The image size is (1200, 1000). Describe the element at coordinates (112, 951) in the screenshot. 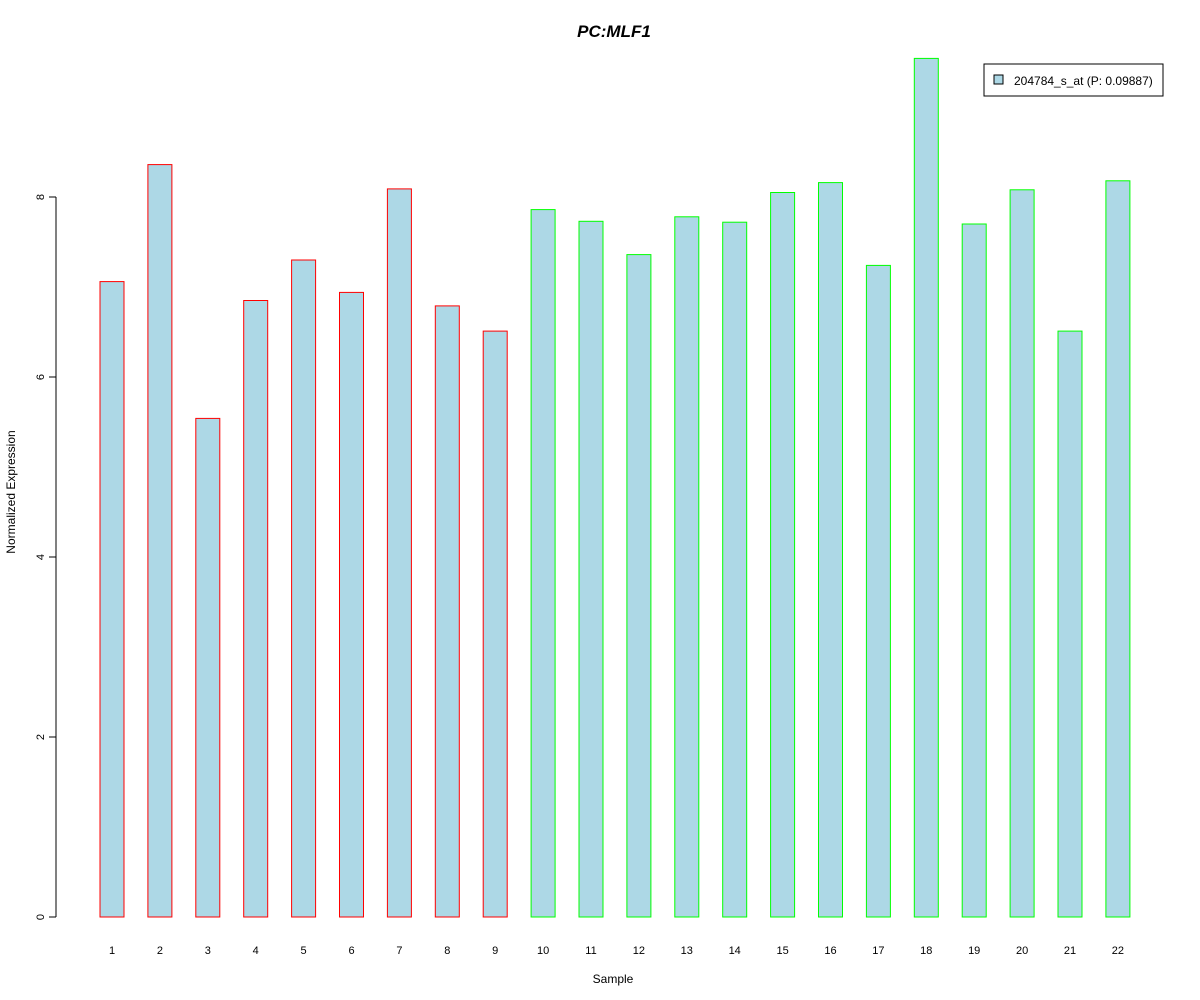

I see `x-tick-label: 1` at that location.